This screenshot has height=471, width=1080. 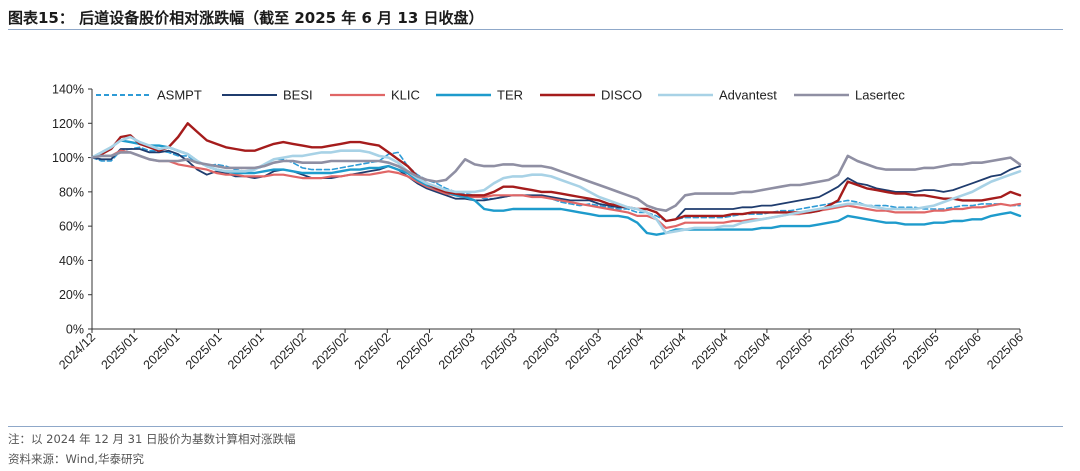 What do you see at coordinates (535, 426) in the screenshot?
I see `bottom-divider` at bounding box center [535, 426].